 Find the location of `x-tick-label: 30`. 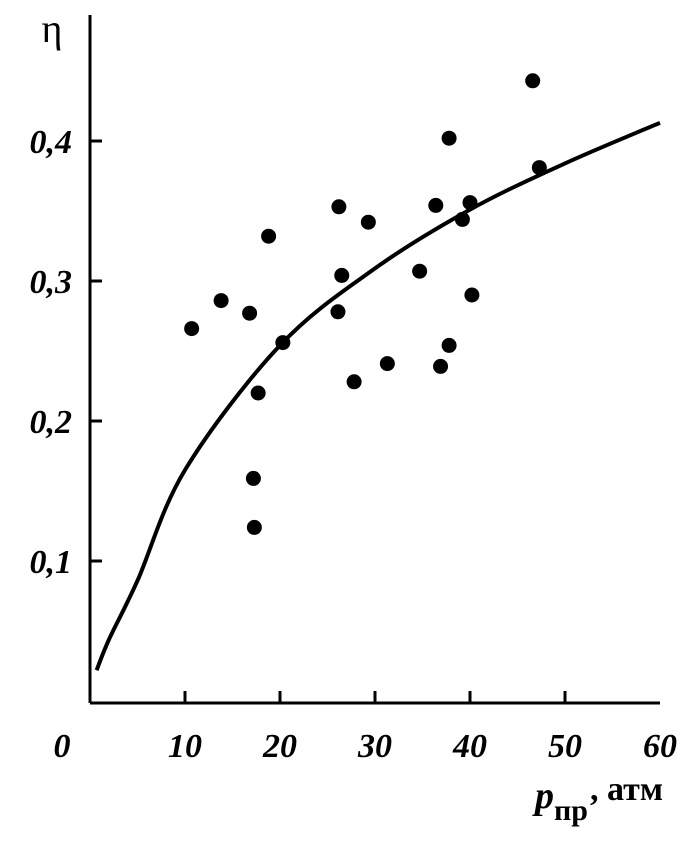

x-tick-label: 30 is located at coordinates (374, 746).